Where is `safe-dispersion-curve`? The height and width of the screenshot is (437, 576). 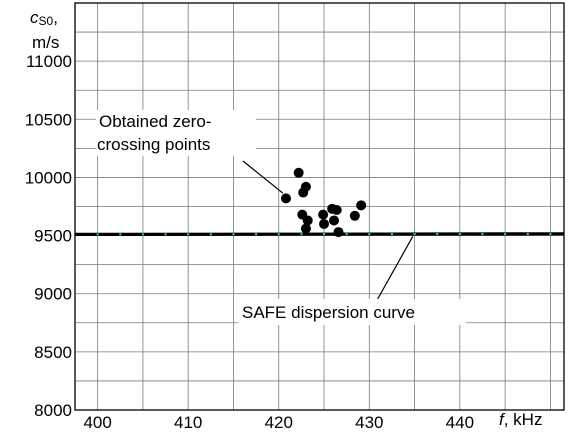
safe-dispersion-curve is located at coordinates (319, 234).